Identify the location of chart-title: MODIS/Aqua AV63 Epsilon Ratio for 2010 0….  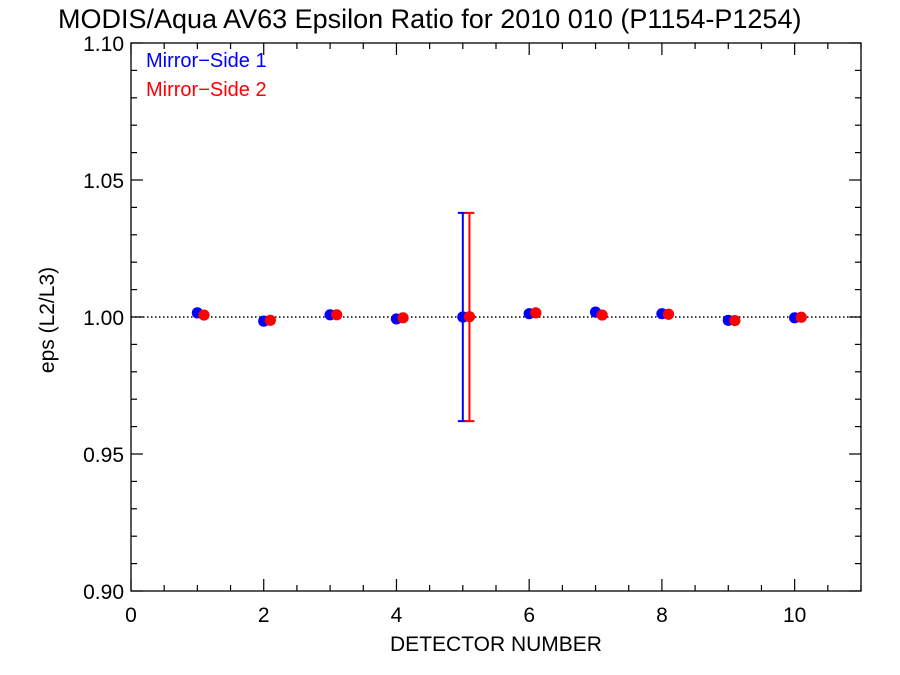
(429, 19).